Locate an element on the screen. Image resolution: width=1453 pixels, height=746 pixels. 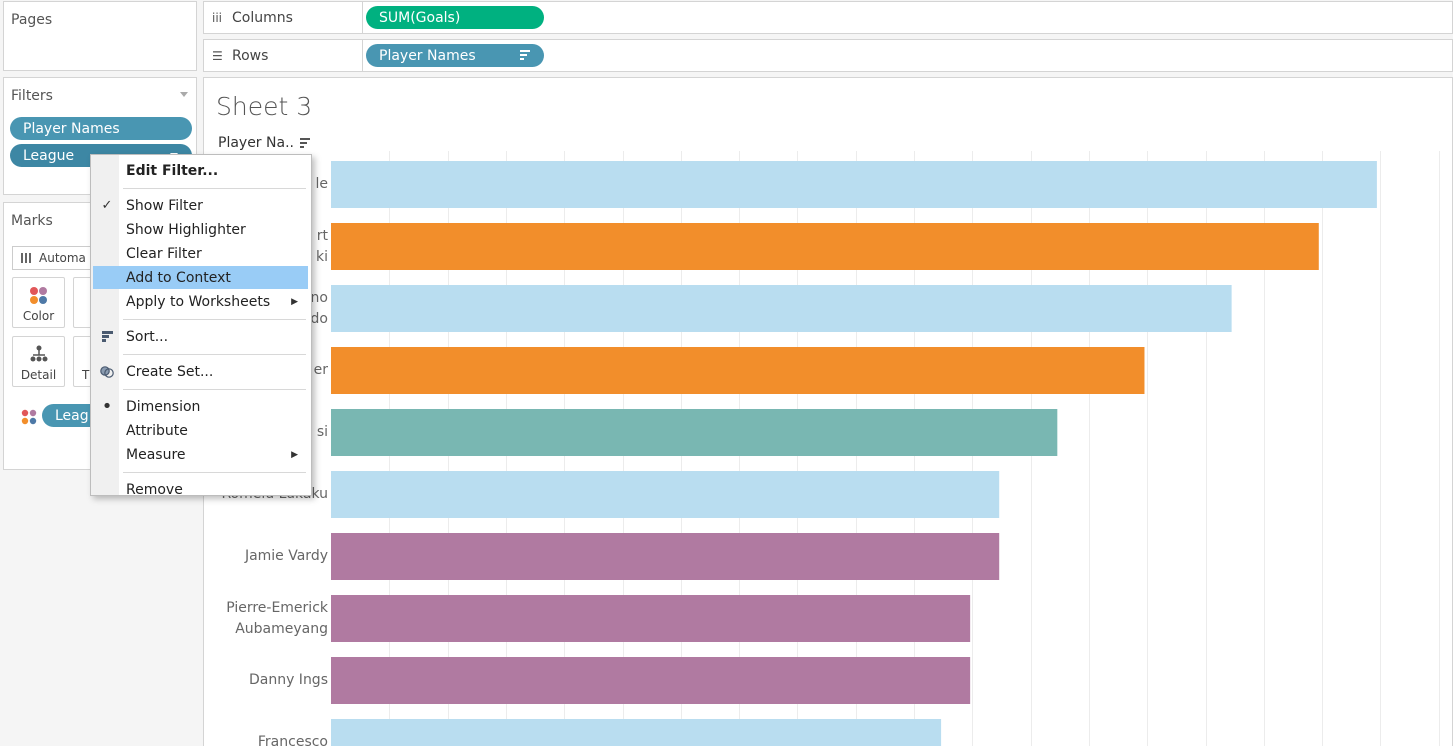
menu-item-remove: Remove is located at coordinates (200, 489).